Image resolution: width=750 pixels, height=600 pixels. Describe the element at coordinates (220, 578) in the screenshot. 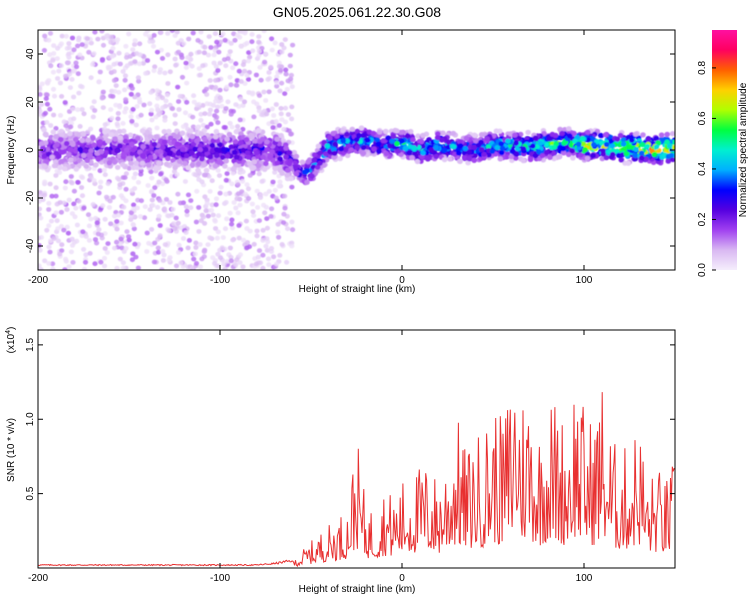

I see `x-tick-label: -100` at that location.